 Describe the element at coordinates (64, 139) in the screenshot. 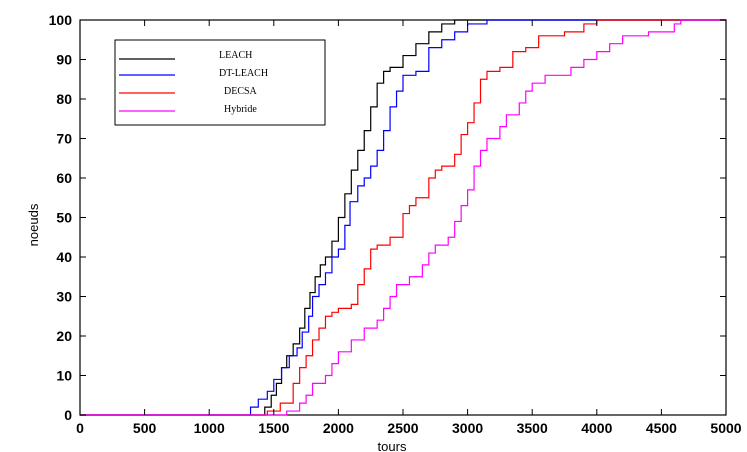

I see `y-tick-label: 70` at that location.